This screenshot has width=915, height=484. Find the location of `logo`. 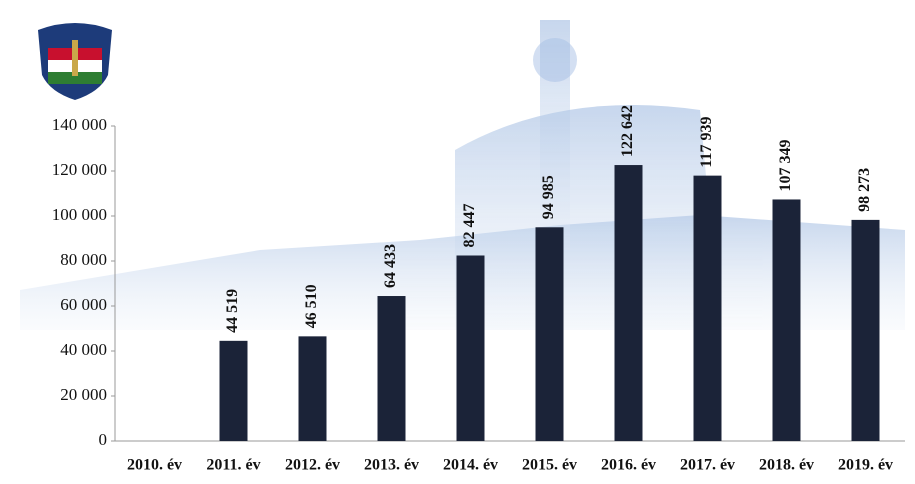

logo is located at coordinates (75, 61).